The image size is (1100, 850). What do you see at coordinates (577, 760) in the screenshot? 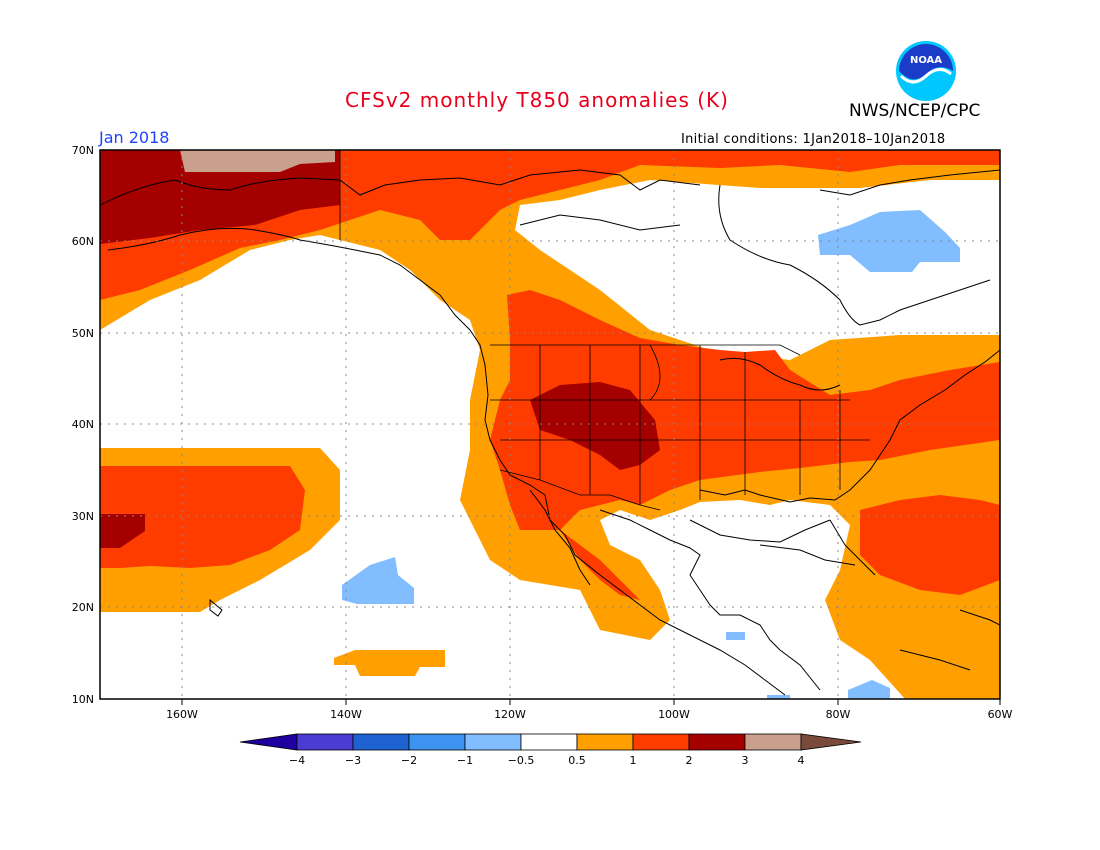
I see `legend-label: 0.5` at bounding box center [577, 760].